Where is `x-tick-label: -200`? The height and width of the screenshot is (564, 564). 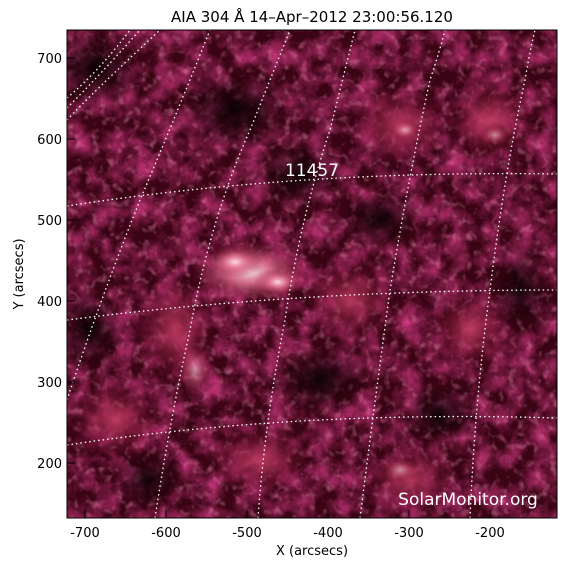
x-tick-label: -200 is located at coordinates (490, 533).